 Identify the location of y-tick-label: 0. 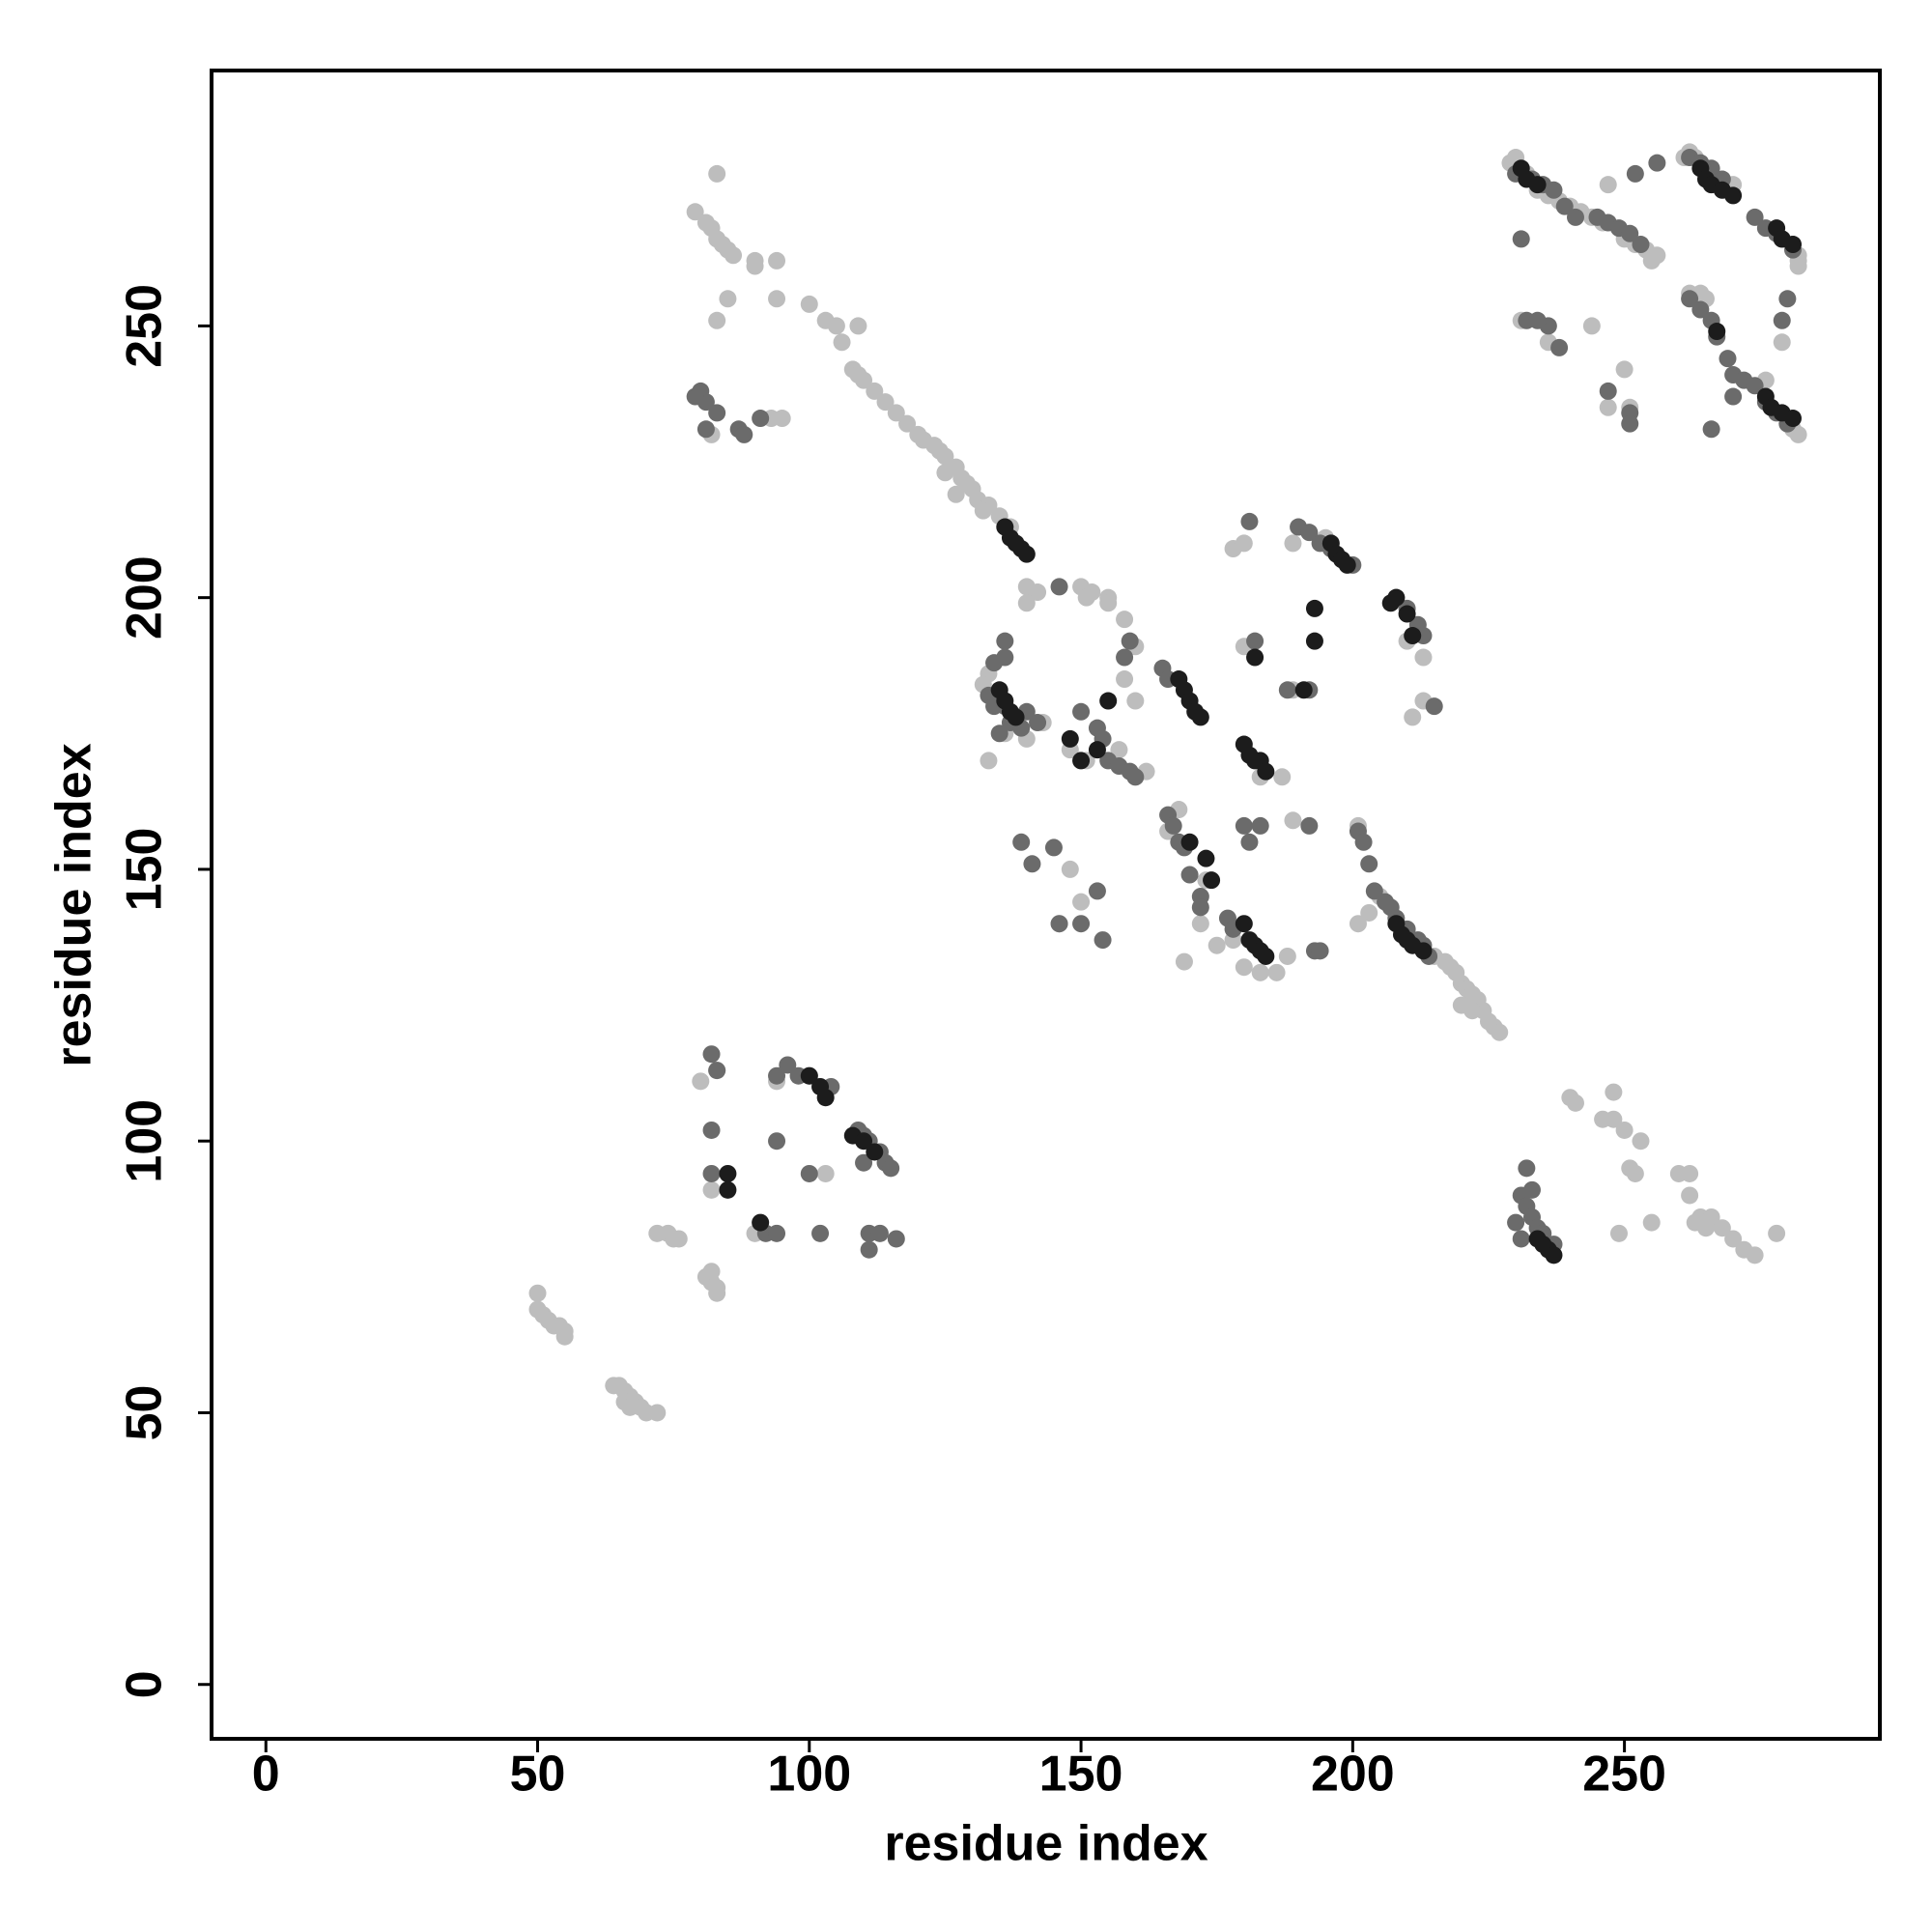
(145, 1684).